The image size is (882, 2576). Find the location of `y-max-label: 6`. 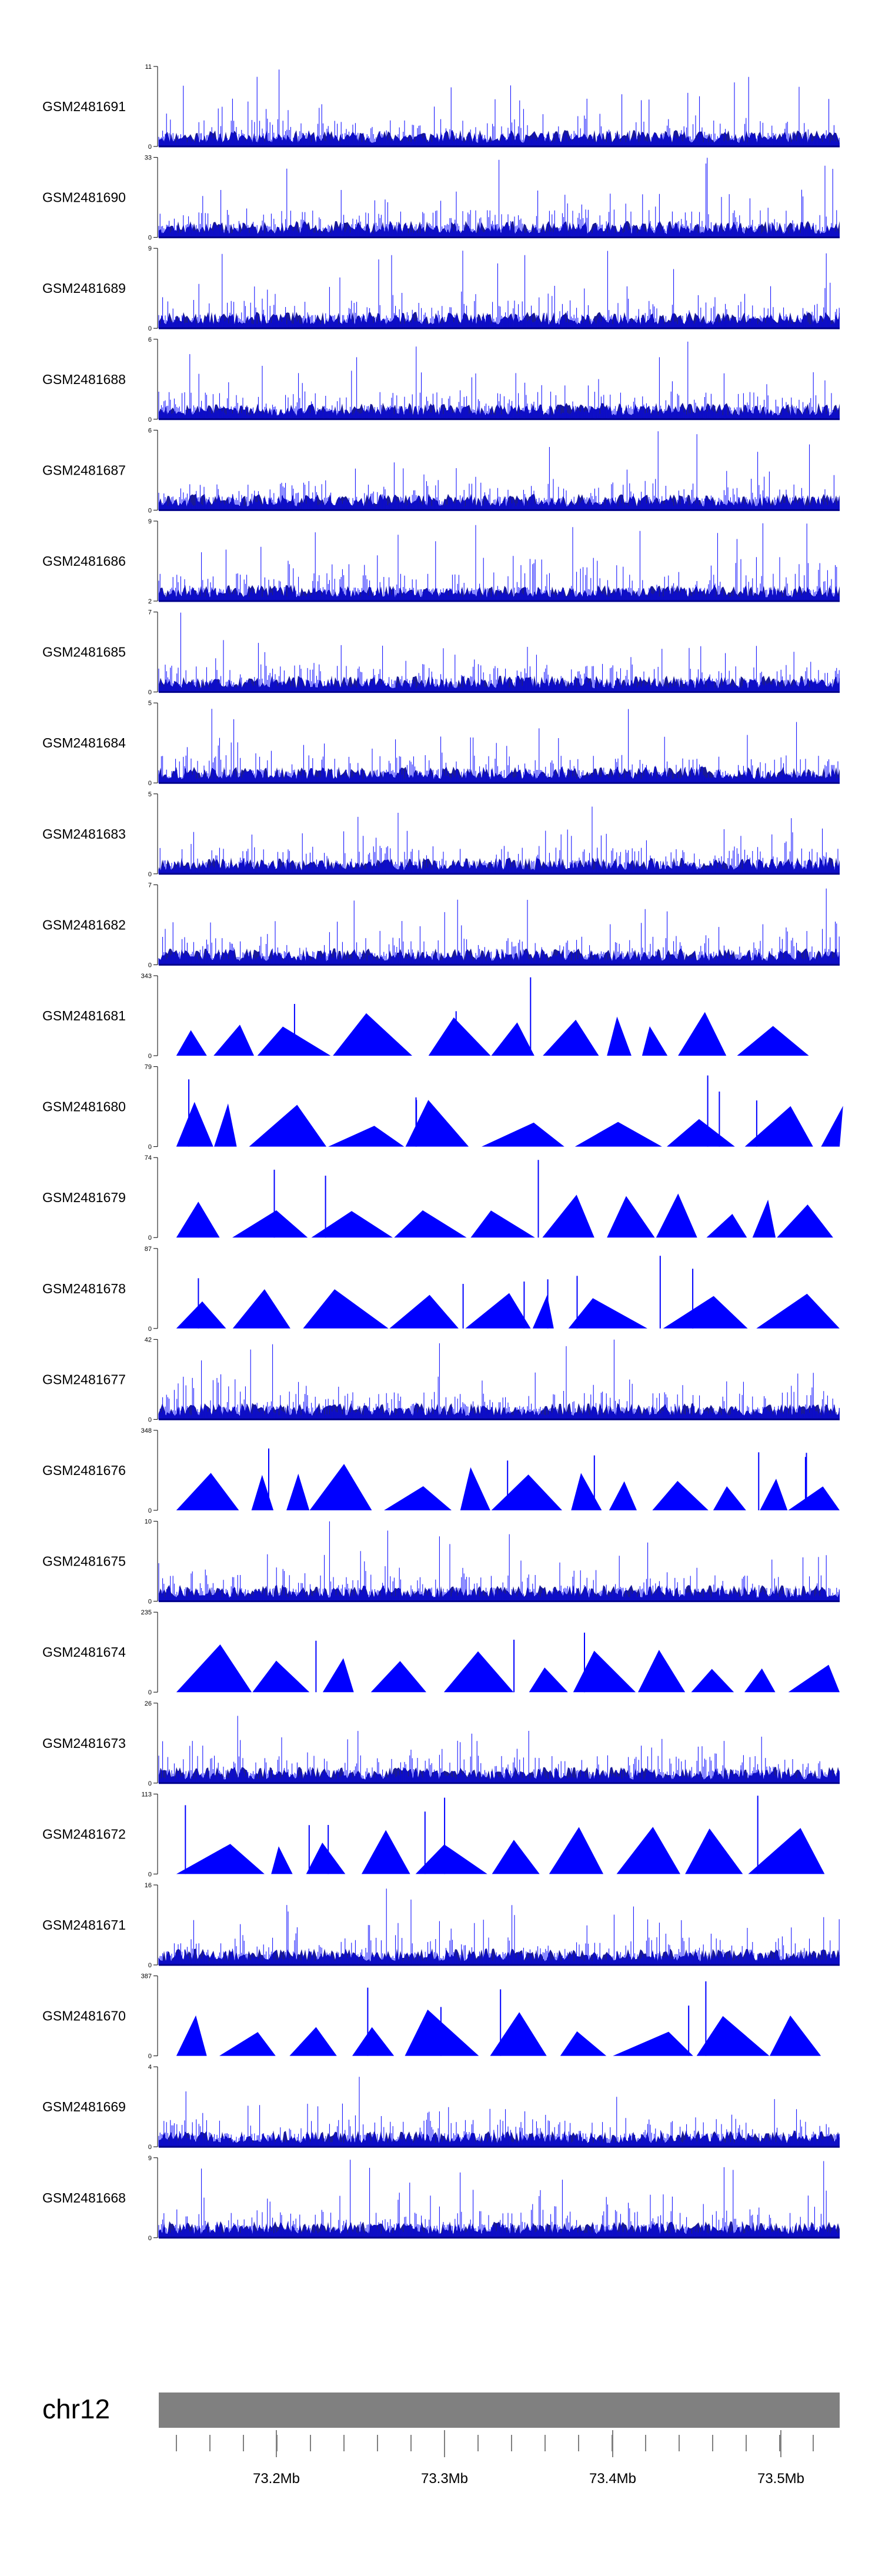

y-max-label: 6 is located at coordinates (150, 339).